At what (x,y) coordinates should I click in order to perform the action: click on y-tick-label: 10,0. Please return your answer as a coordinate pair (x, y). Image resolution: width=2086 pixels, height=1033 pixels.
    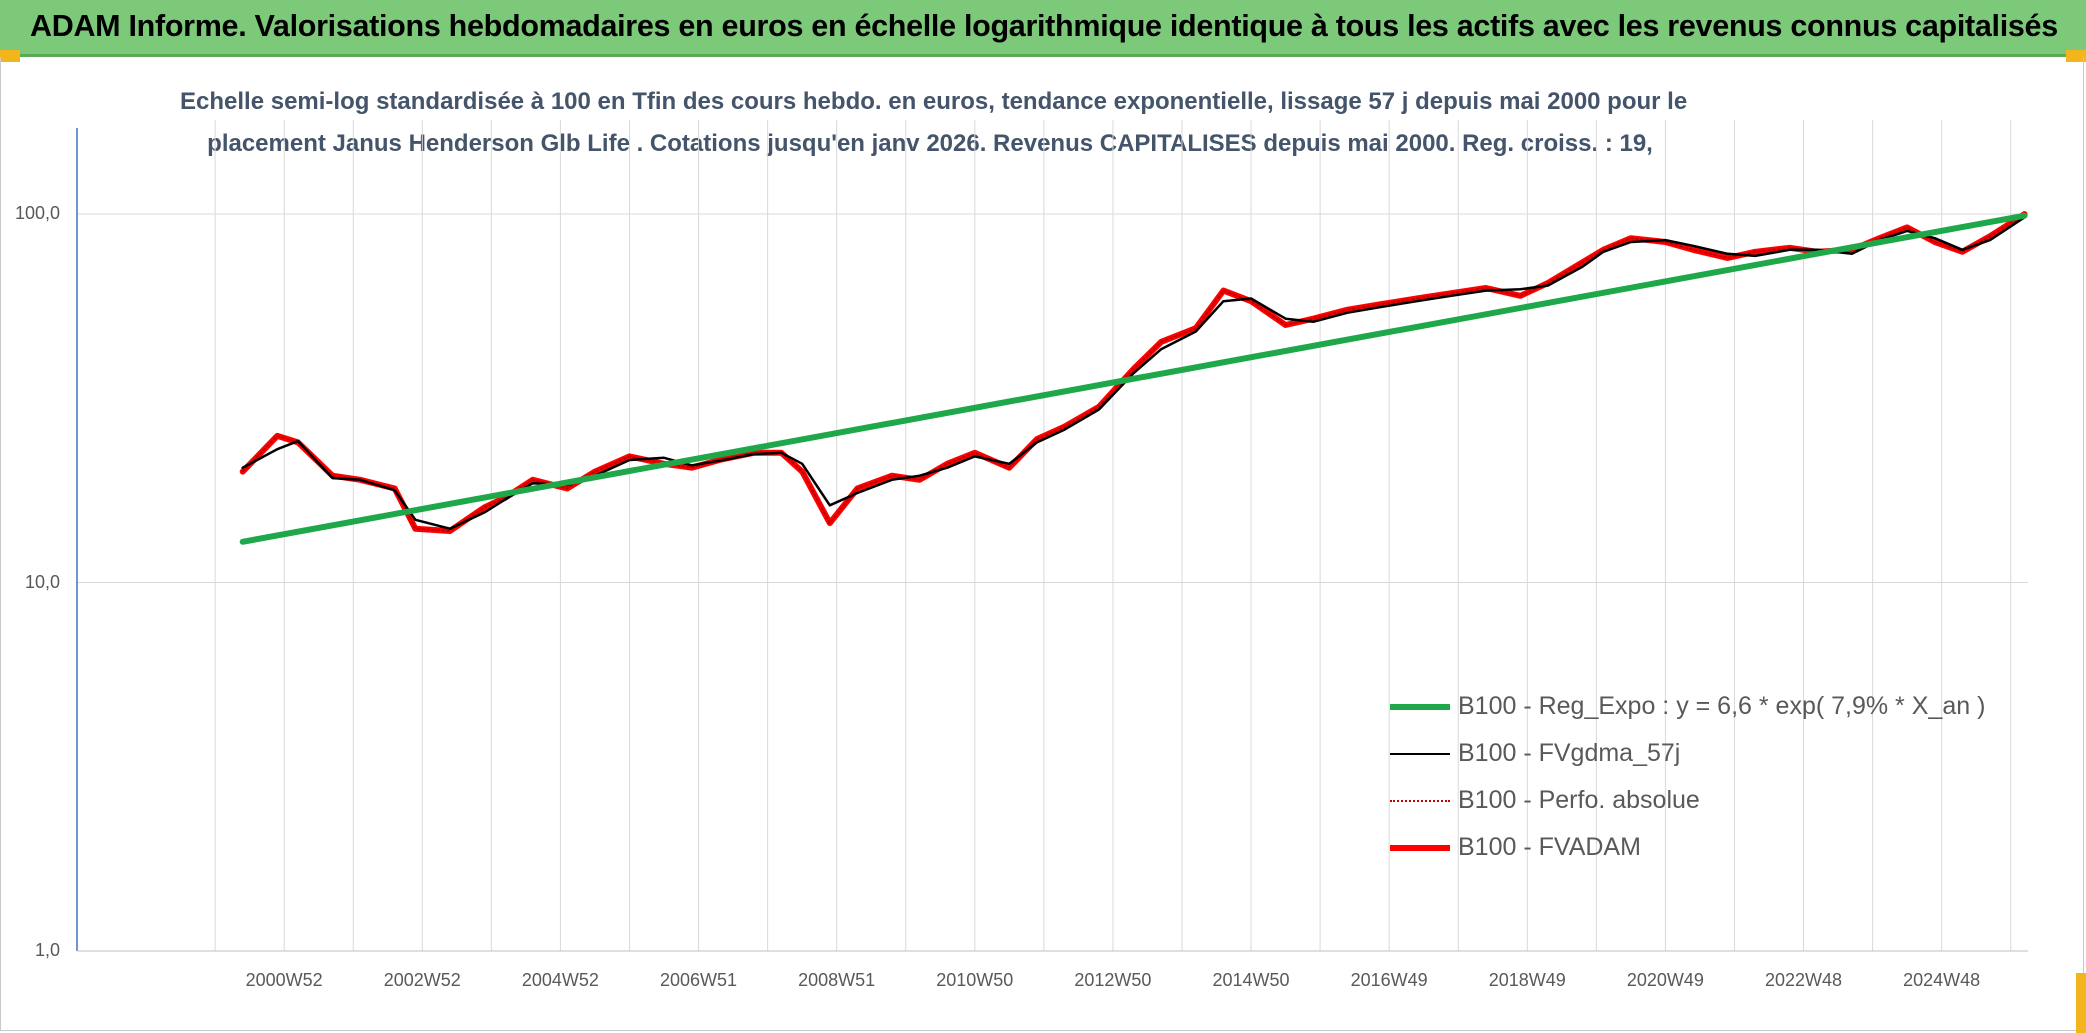
    Looking at the image, I should click on (42, 581).